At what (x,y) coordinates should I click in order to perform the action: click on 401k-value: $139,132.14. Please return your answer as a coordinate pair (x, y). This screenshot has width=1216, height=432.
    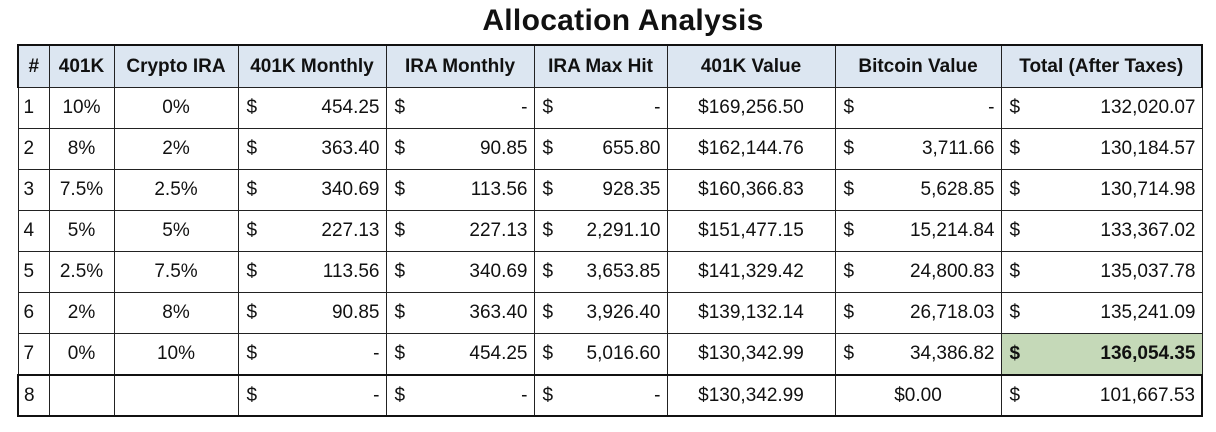
    Looking at the image, I should click on (751, 313).